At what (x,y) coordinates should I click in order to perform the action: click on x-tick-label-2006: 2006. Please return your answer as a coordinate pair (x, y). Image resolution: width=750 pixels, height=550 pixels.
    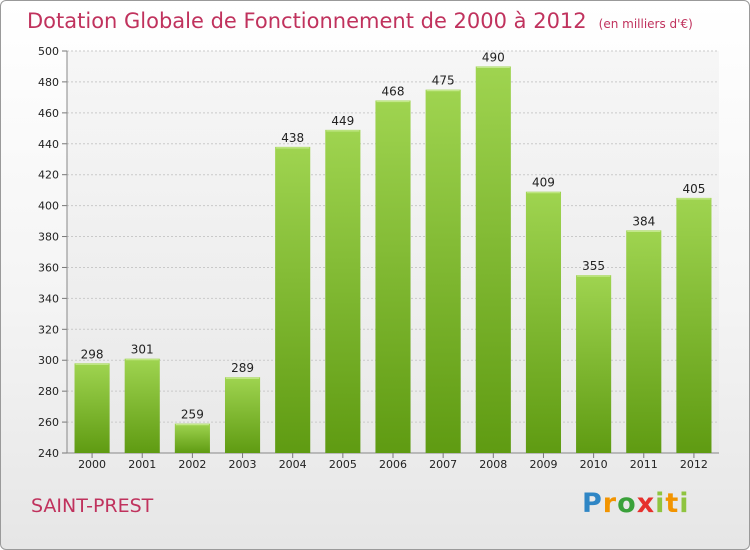
    Looking at the image, I should click on (393, 464).